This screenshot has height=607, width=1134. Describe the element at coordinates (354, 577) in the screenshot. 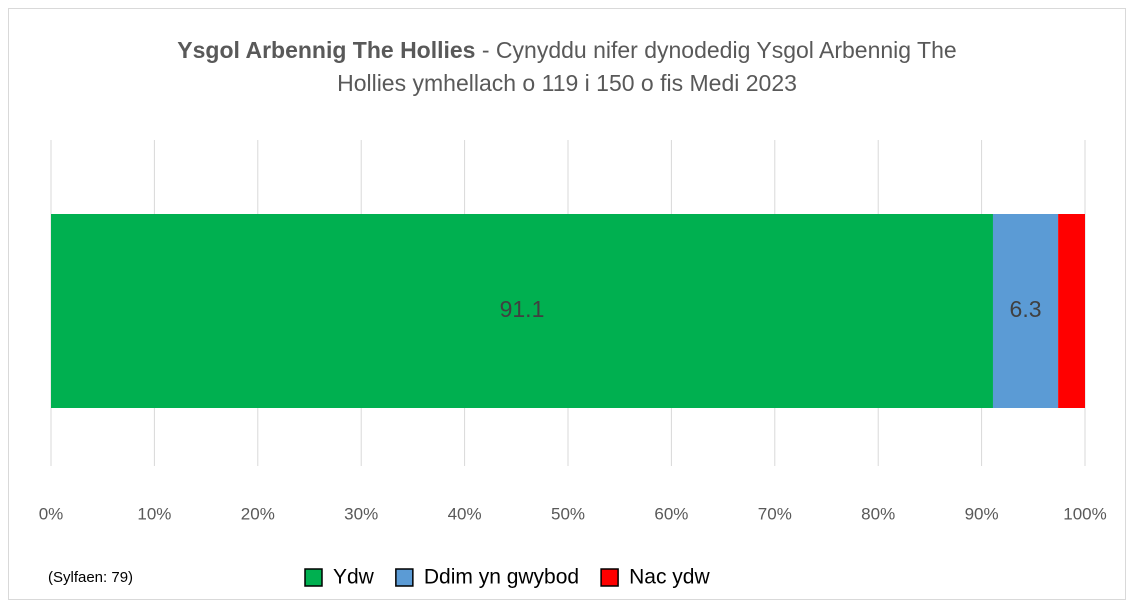

I see `legend-label: Ydw` at that location.